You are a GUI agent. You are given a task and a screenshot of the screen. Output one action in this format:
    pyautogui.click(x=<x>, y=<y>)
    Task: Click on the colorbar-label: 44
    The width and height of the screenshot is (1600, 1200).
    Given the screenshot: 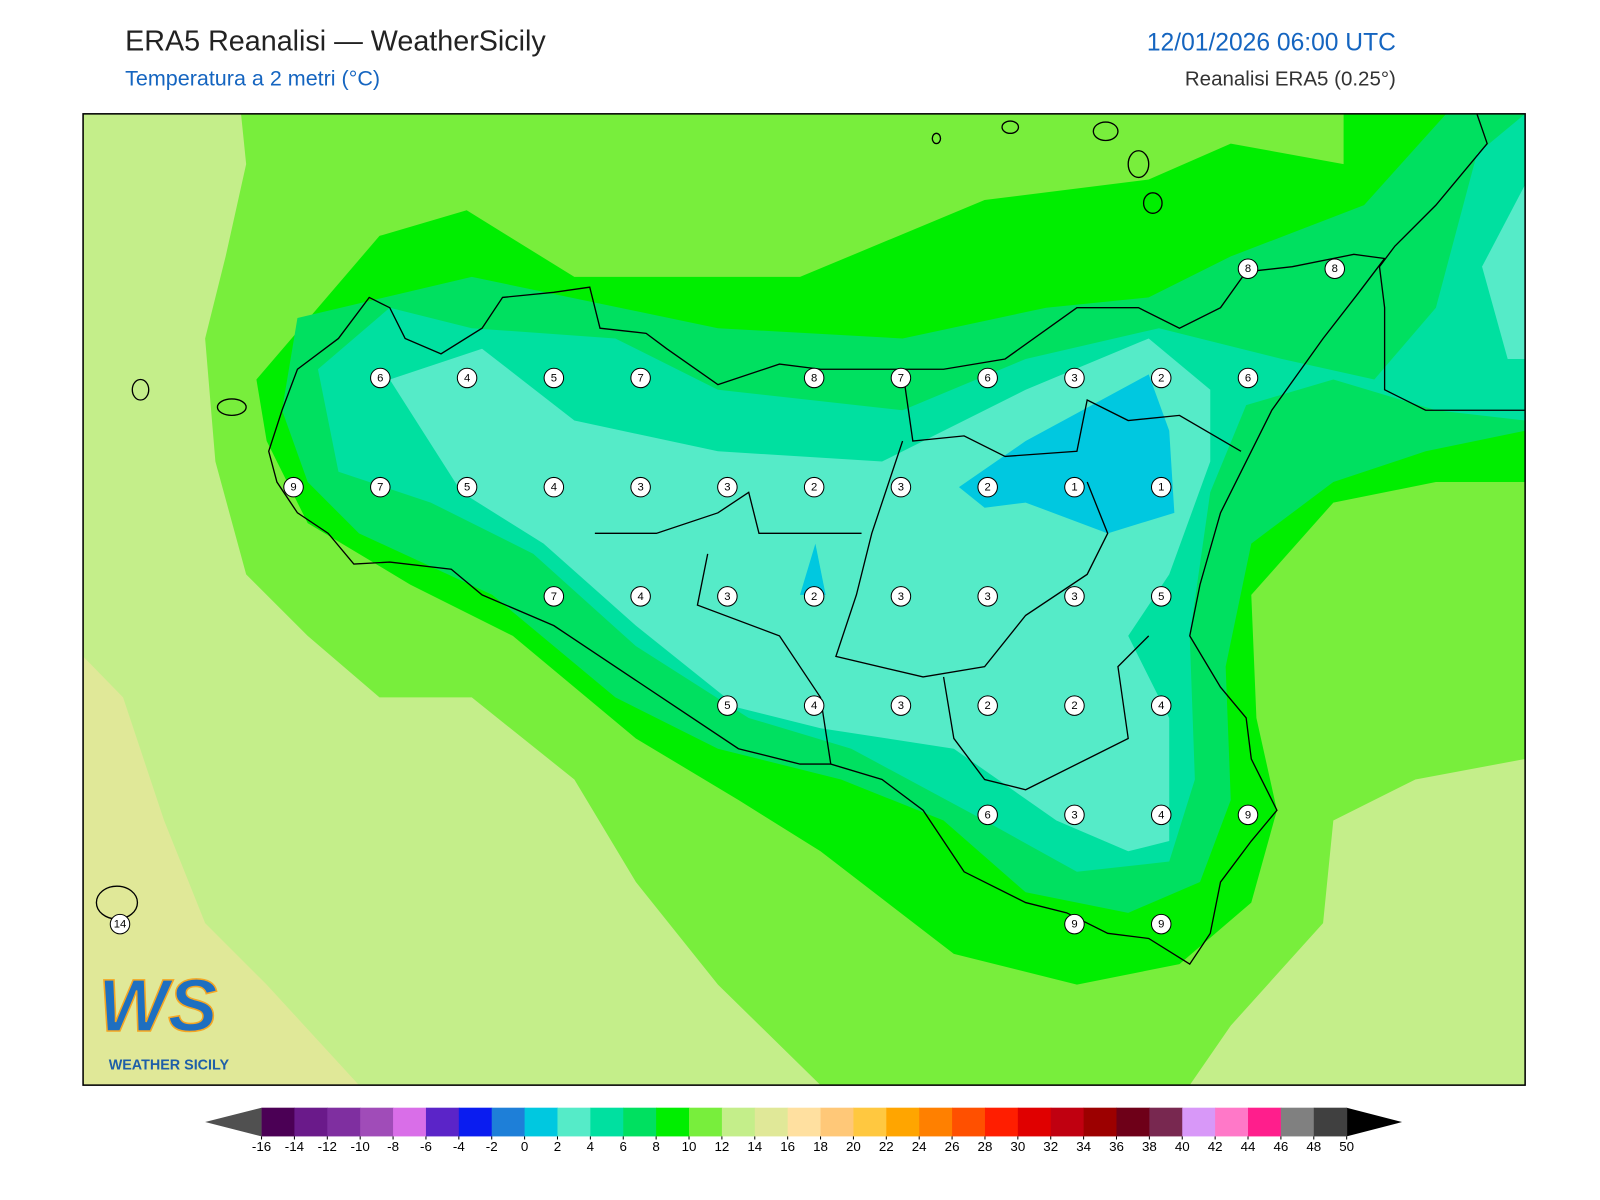 What is the action you would take?
    pyautogui.click(x=1248, y=1146)
    